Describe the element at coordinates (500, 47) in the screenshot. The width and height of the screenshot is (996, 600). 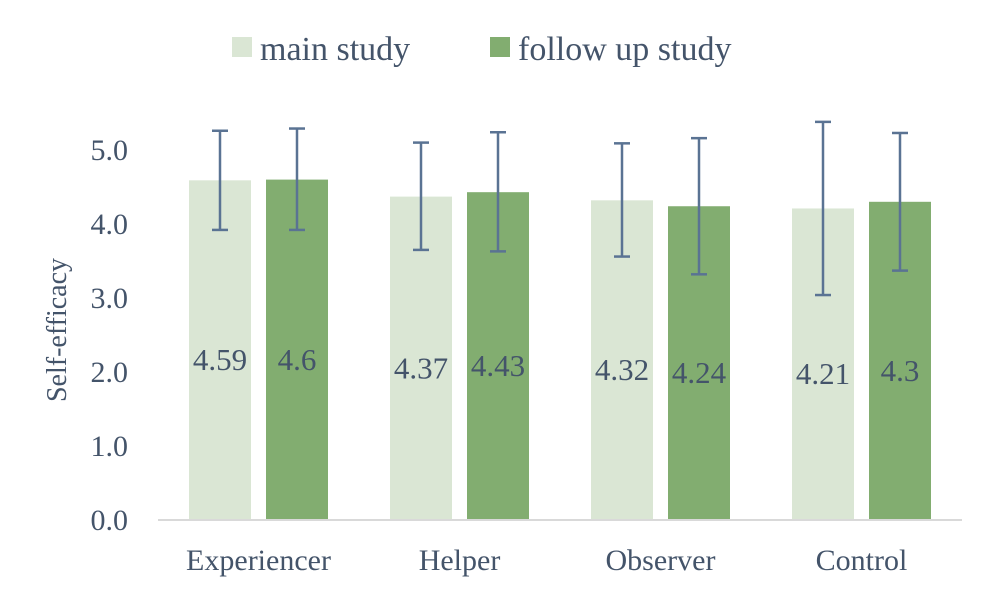
I see `legend-swatch-follow-up` at that location.